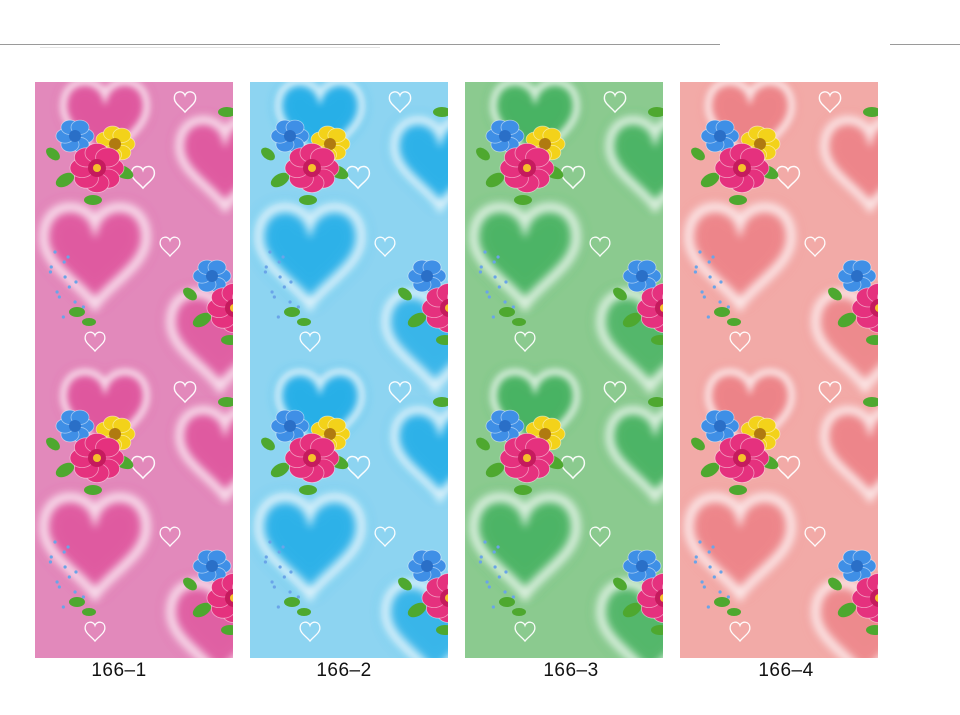 The image size is (960, 715). I want to click on swatch-label-2: 166–2, so click(344, 670).